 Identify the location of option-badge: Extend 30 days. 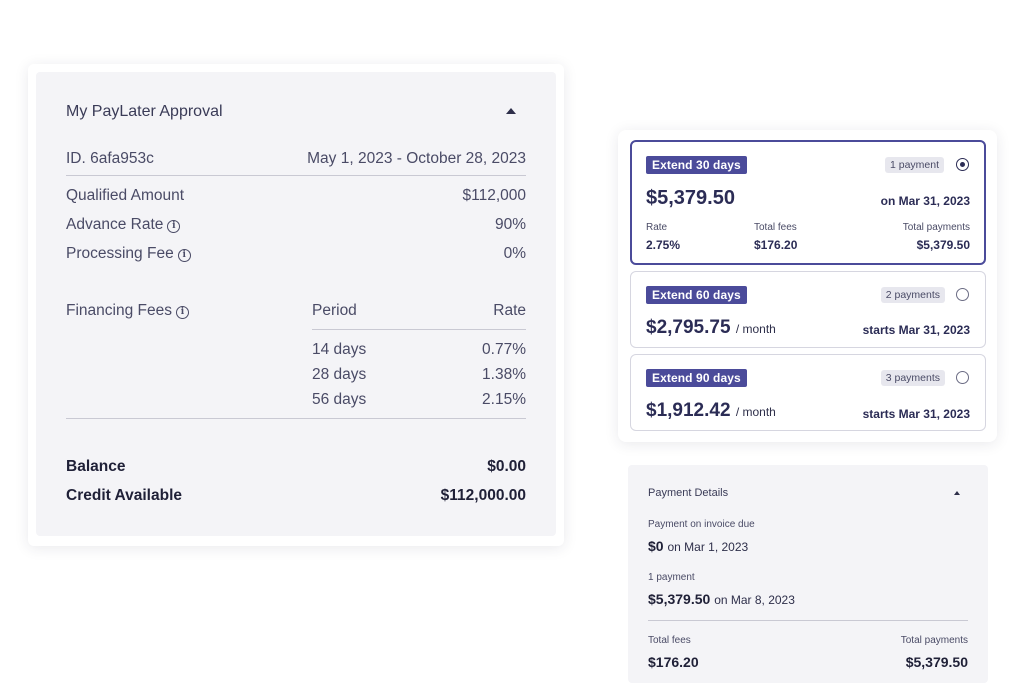
(696, 165).